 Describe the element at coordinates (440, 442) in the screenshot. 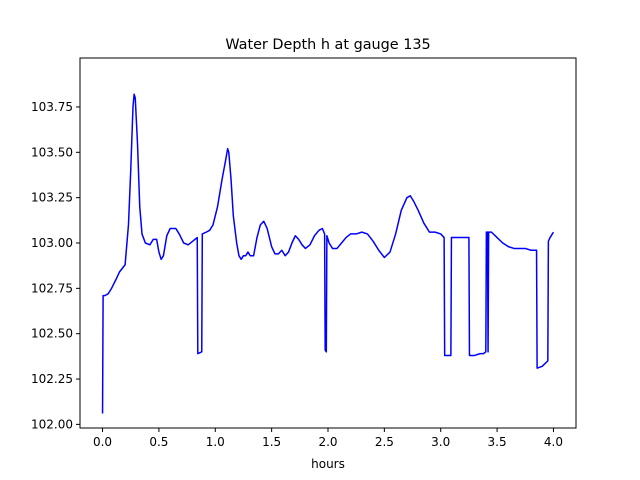

I see `x-tick-label: 3.0` at that location.